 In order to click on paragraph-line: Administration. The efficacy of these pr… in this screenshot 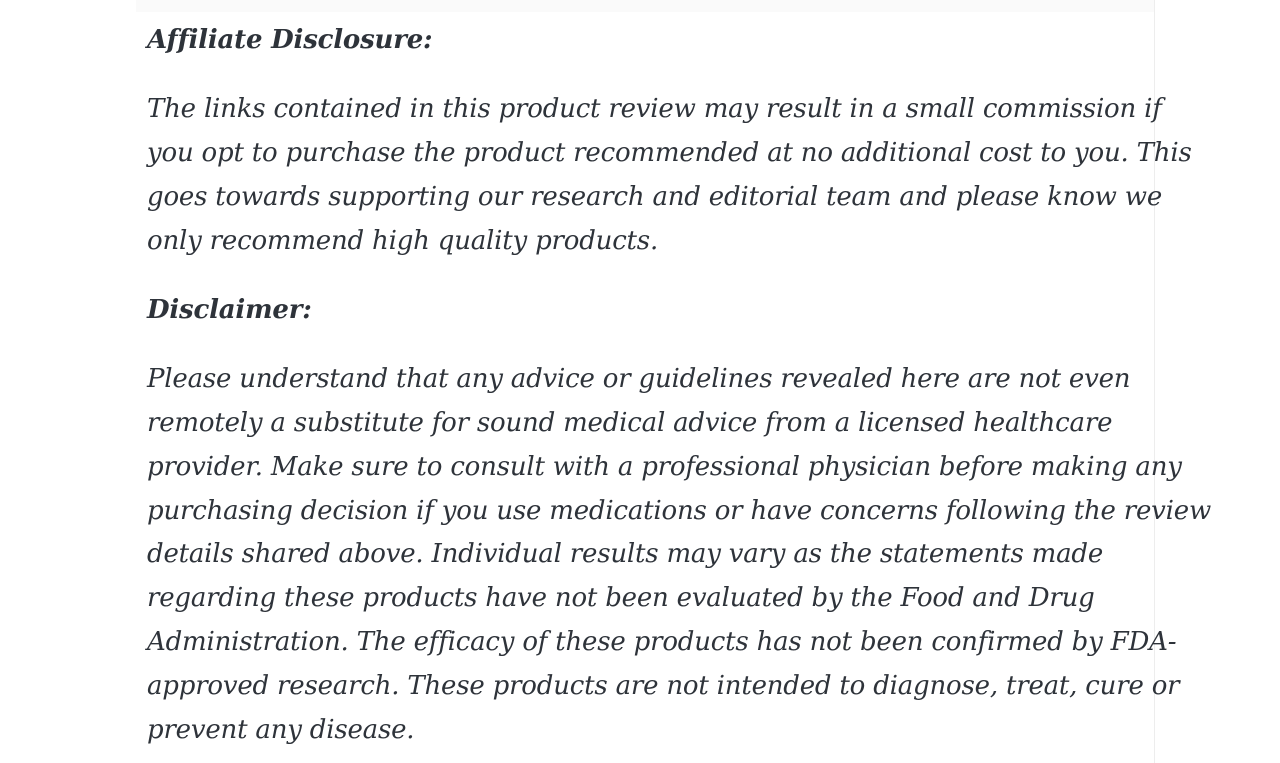, I will do `click(662, 642)`.